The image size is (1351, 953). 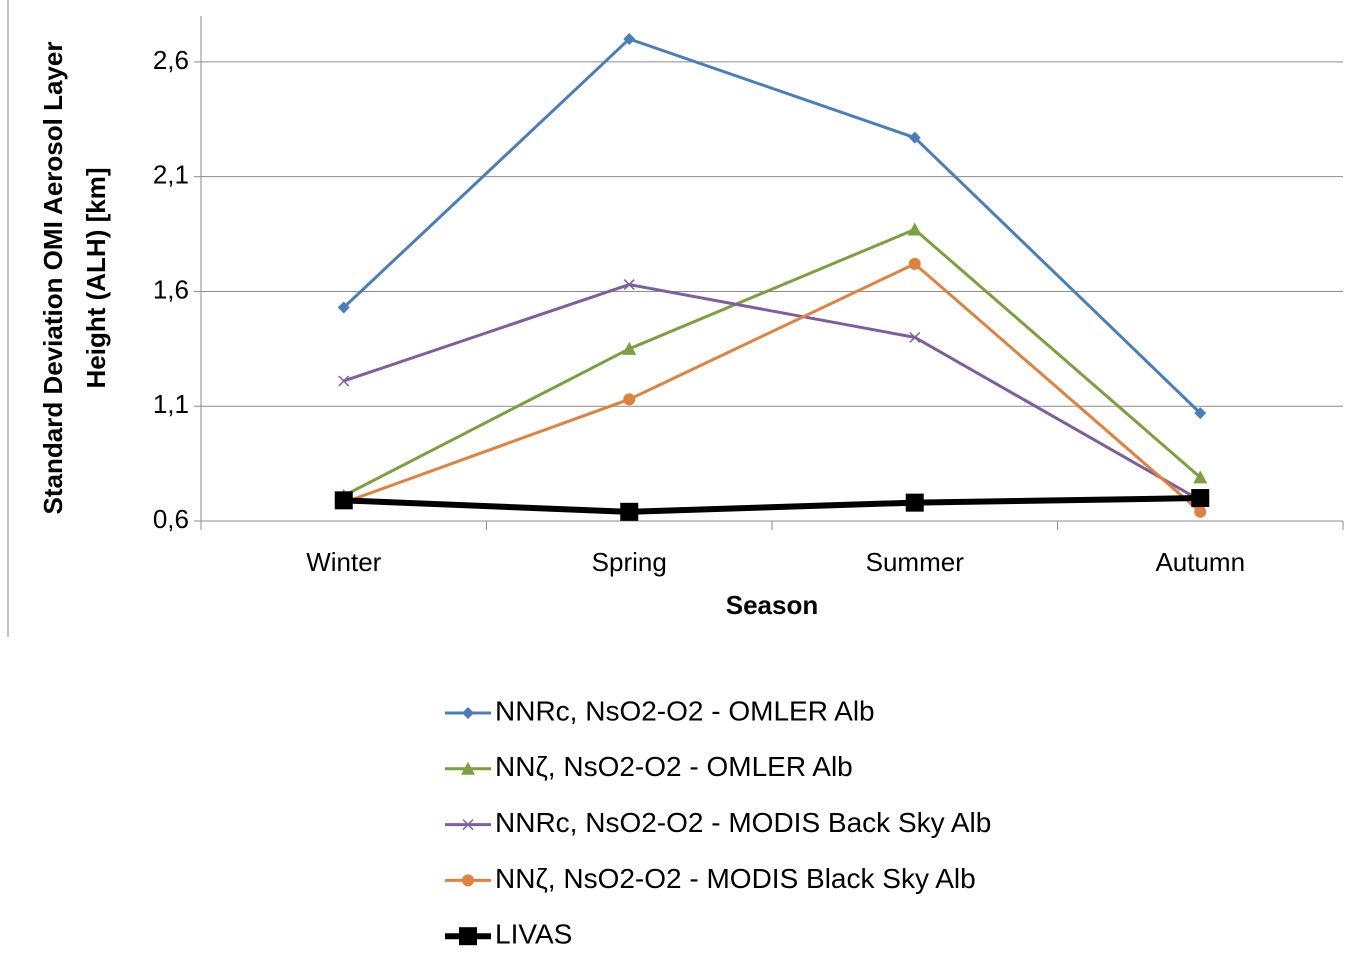 What do you see at coordinates (96, 278) in the screenshot?
I see `y-axis-title: Height (ALH) [km]` at bounding box center [96, 278].